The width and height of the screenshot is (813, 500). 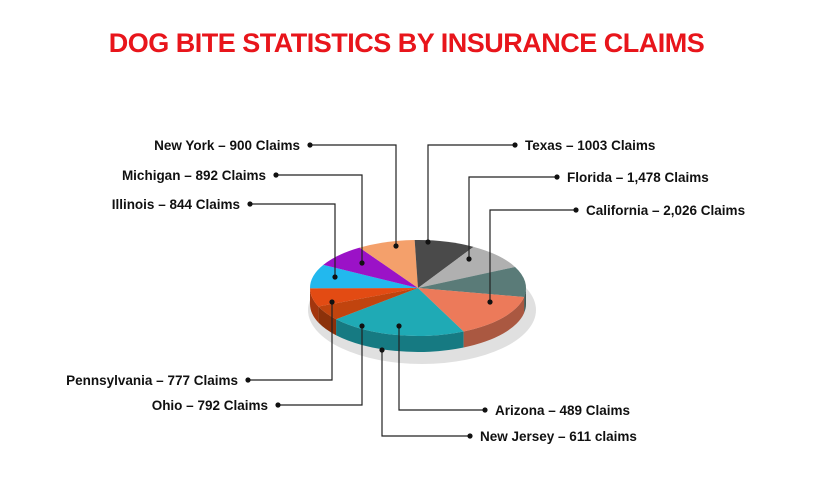 What do you see at coordinates (515, 145) in the screenshot?
I see `label-dot-texas` at bounding box center [515, 145].